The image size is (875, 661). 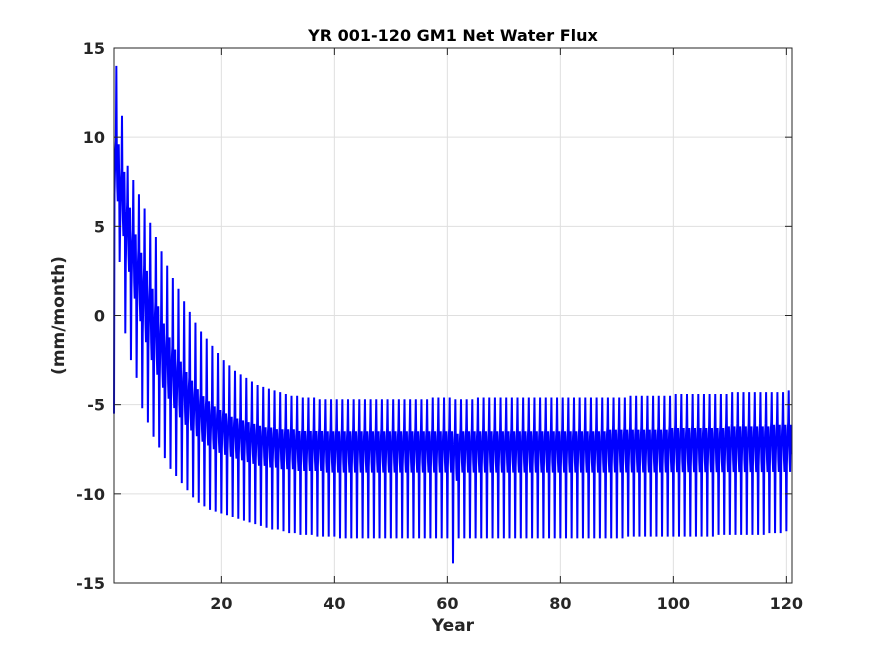 What do you see at coordinates (96, 405) in the screenshot?
I see `y-tick-label: -5` at bounding box center [96, 405].